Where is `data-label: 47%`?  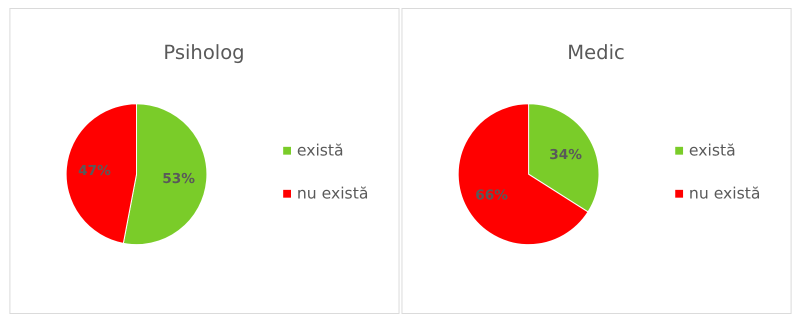
data-label: 47% is located at coordinates (95, 171).